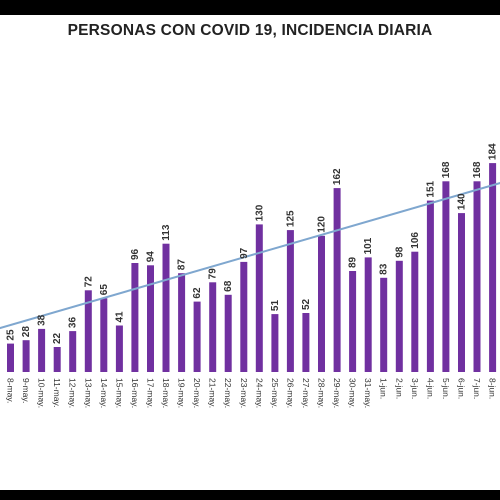  Describe the element at coordinates (197, 336) in the screenshot. I see `bar-20-may.` at that location.